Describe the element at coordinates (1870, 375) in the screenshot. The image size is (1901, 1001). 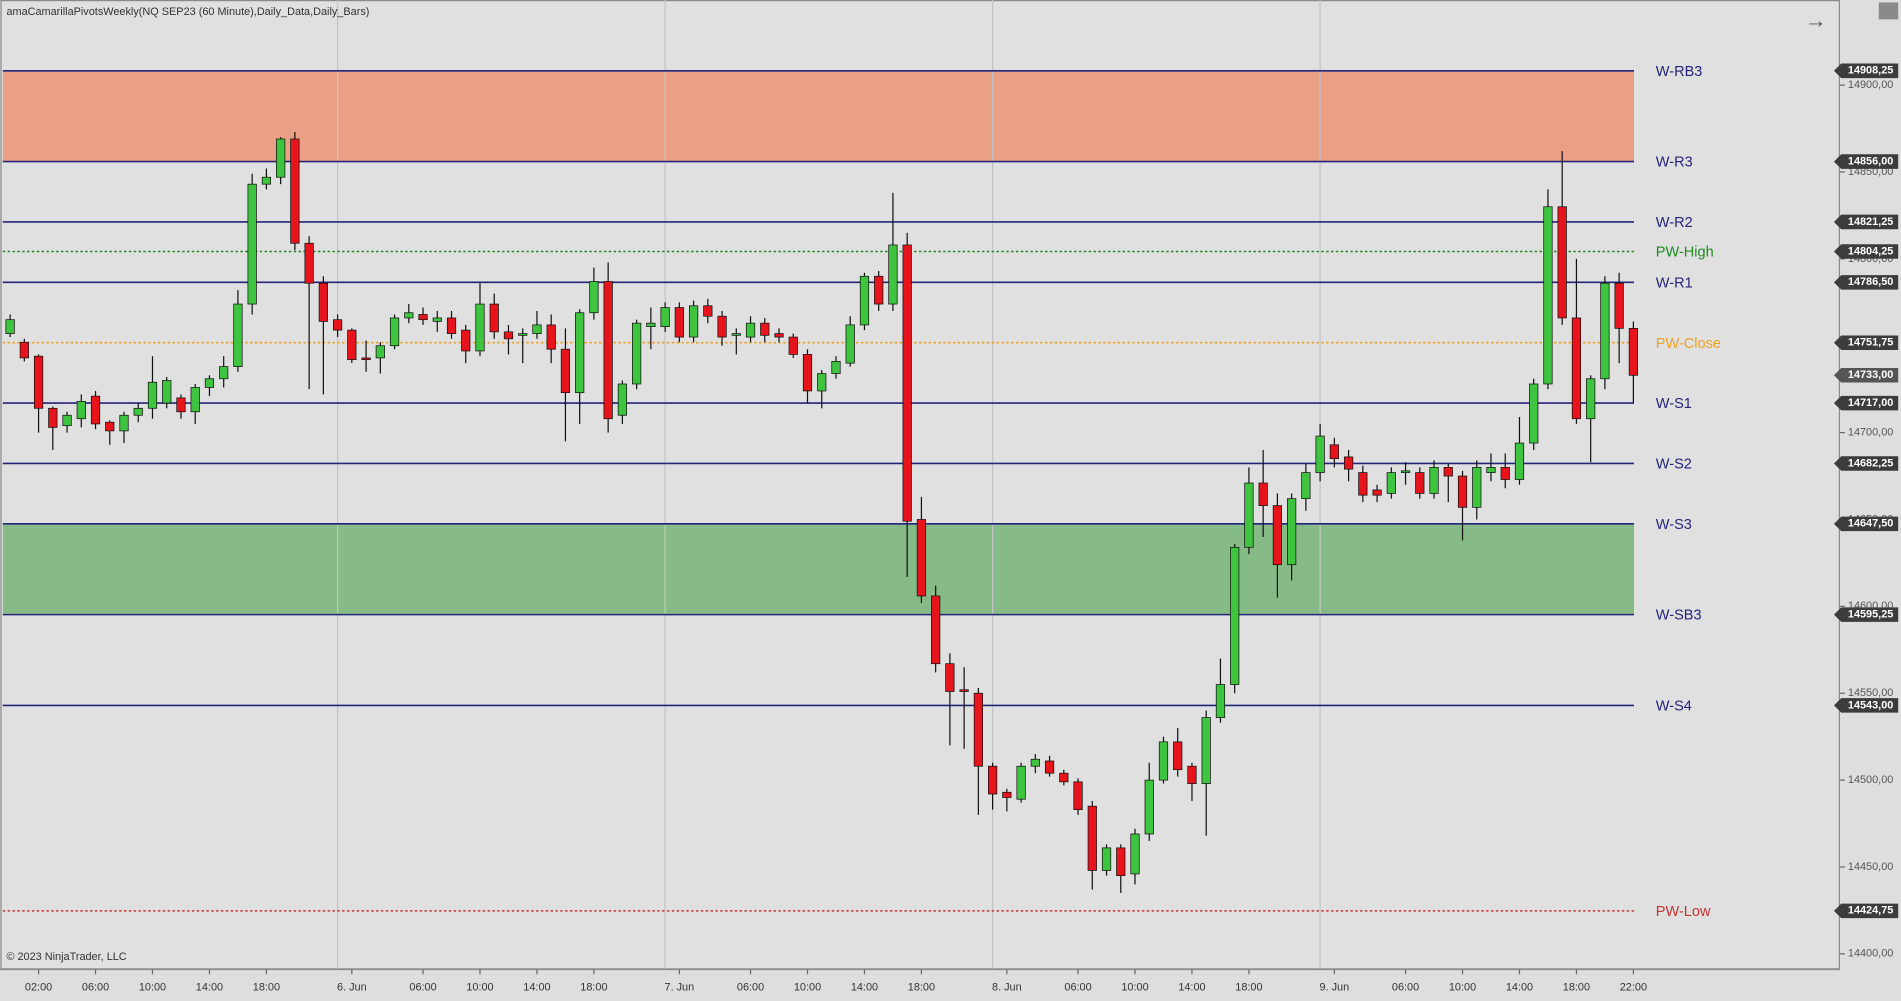
I see `last-price-label: 14733,00` at that location.